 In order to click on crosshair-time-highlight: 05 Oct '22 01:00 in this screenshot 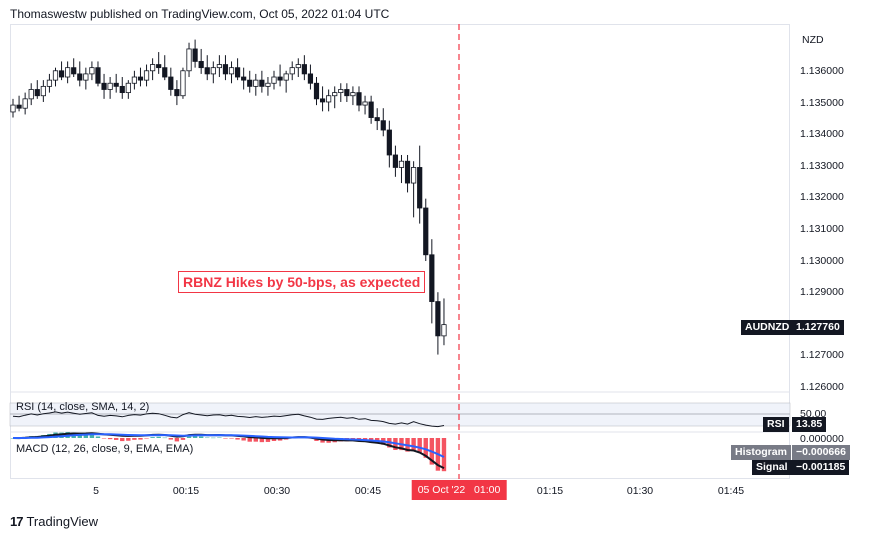, I will do `click(459, 490)`.